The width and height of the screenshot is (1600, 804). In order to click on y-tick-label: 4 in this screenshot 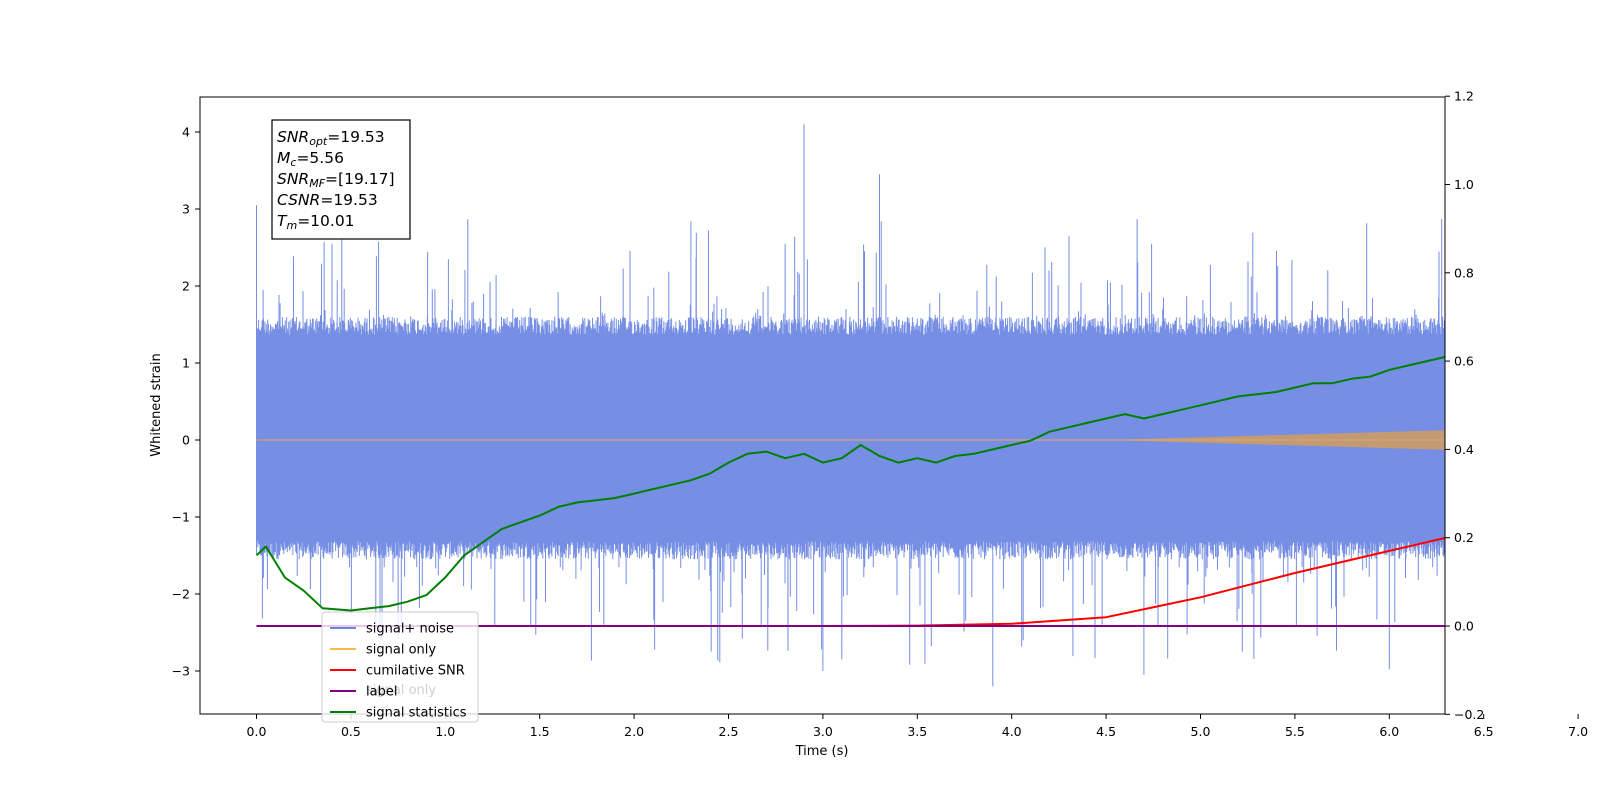, I will do `click(186, 132)`.